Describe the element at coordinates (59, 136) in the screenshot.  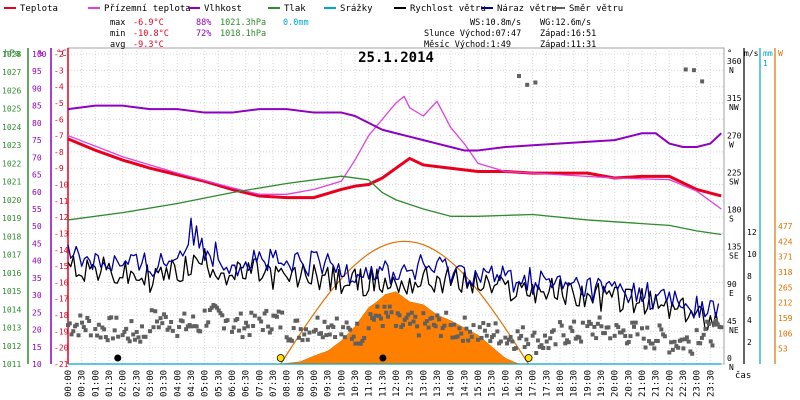
I see `temperature-tick: -7` at that location.